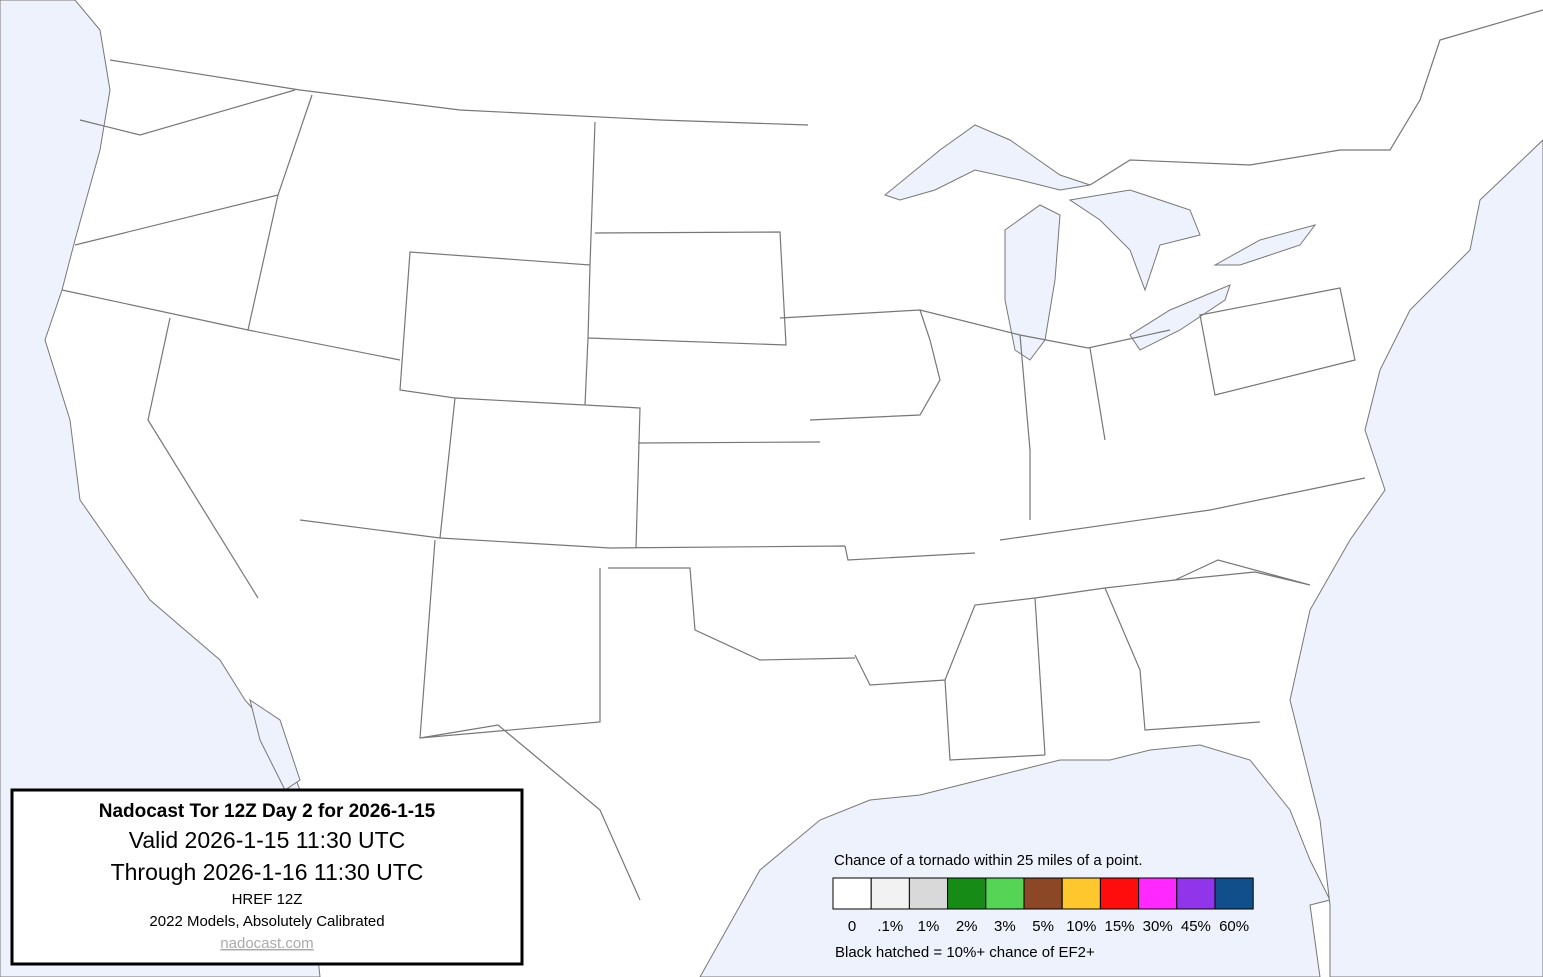  Describe the element at coordinates (890, 926) in the screenshot. I see `legend-label: .1%` at that location.